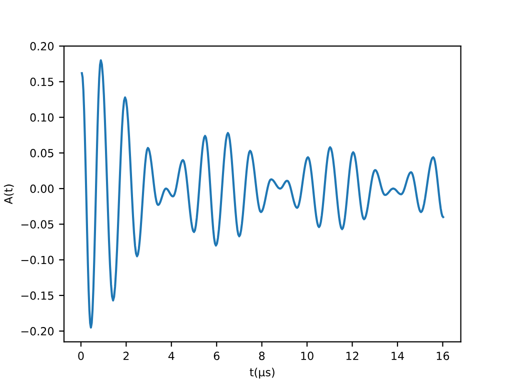  I want to click on y-tick-label: −0.05, so click(37, 224).